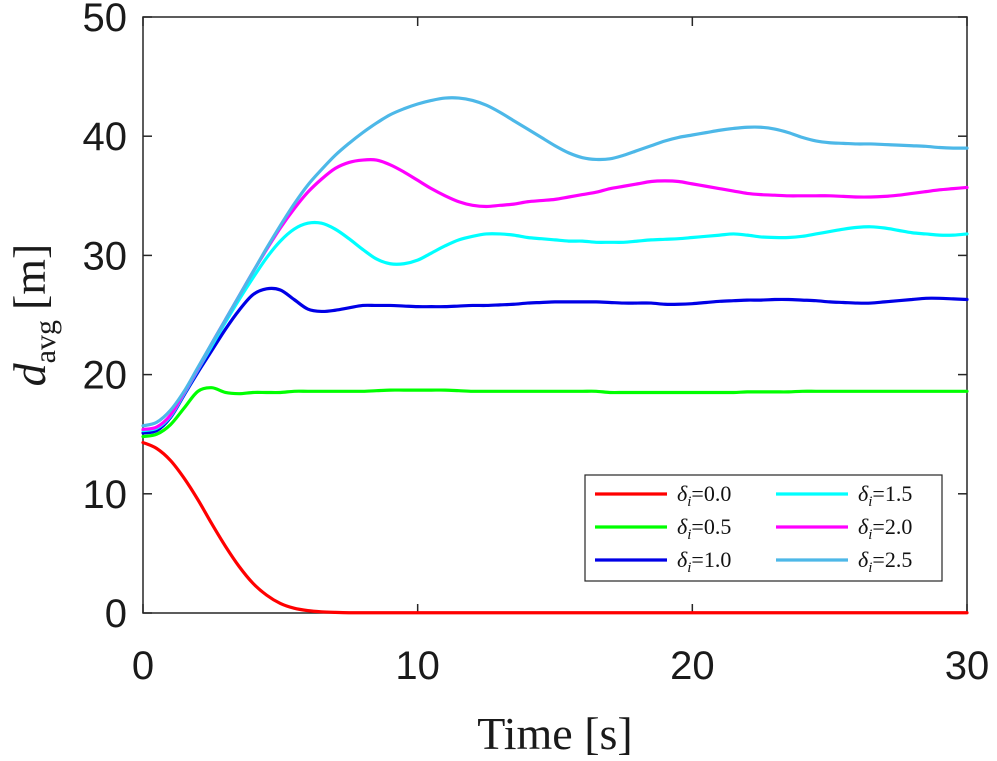 This screenshot has width=997, height=761. I want to click on x-tick-label: 20, so click(692, 666).